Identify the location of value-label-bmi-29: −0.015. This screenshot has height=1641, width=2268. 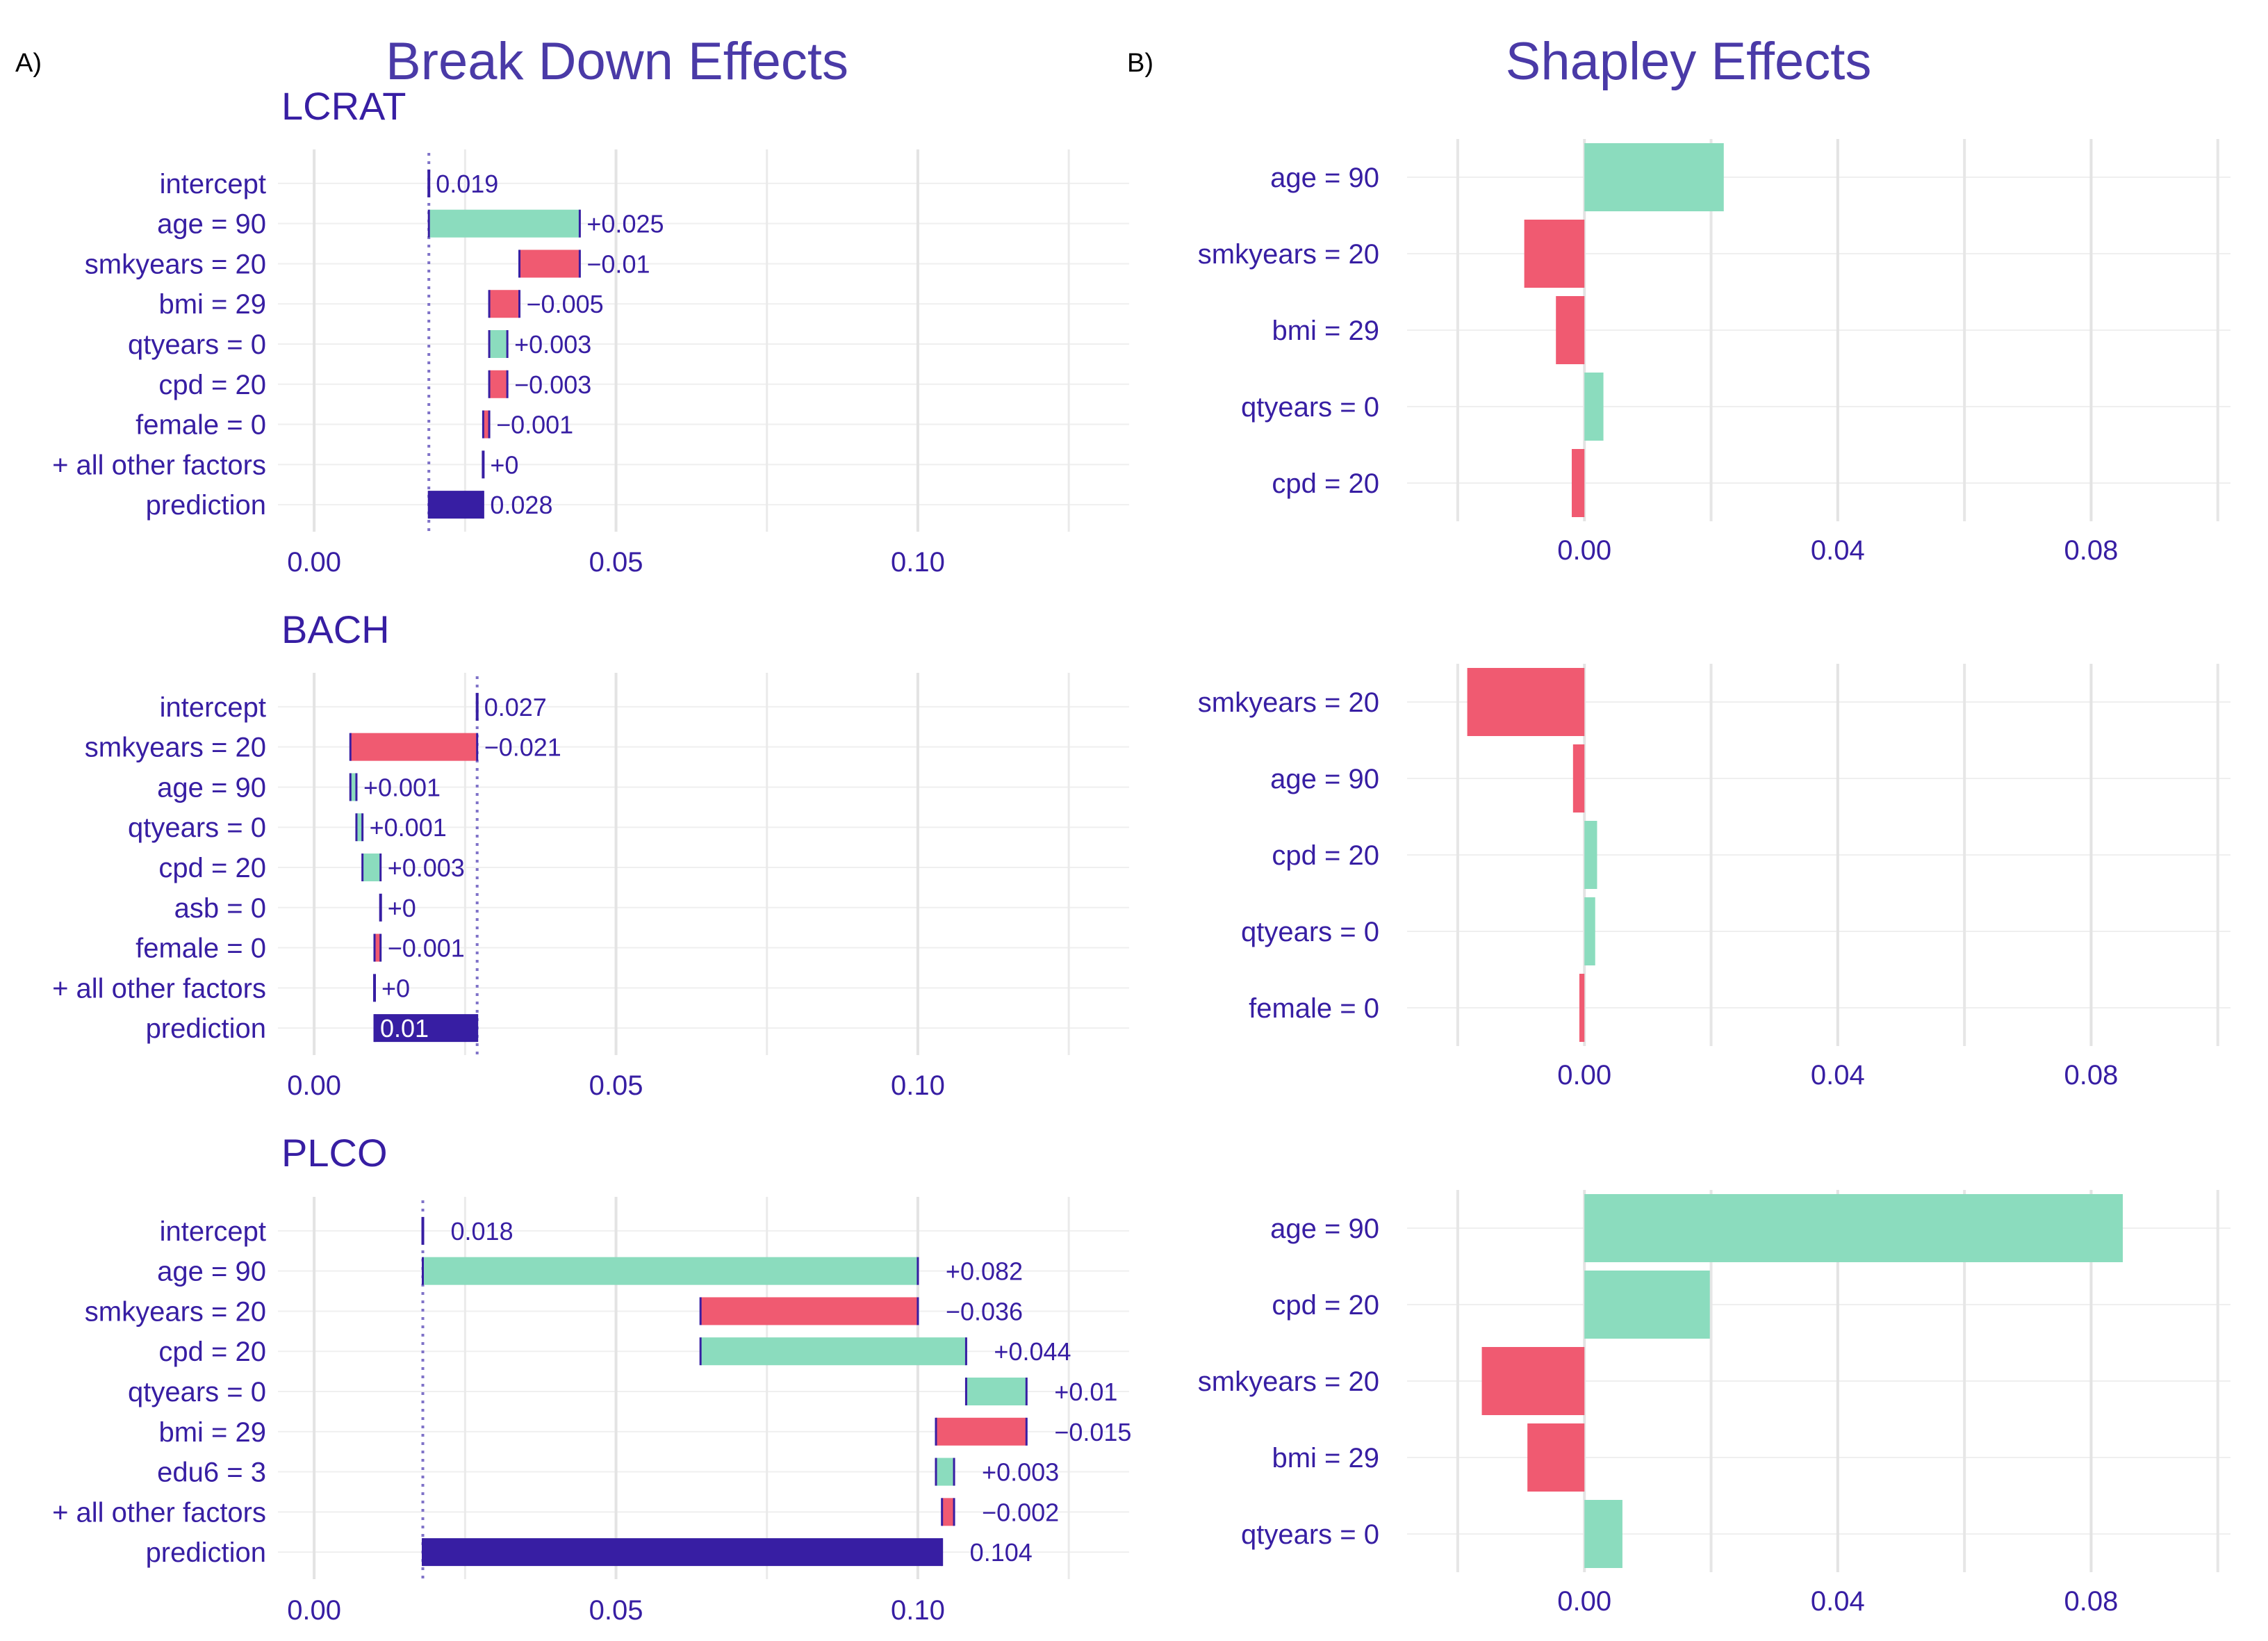
(1092, 1432).